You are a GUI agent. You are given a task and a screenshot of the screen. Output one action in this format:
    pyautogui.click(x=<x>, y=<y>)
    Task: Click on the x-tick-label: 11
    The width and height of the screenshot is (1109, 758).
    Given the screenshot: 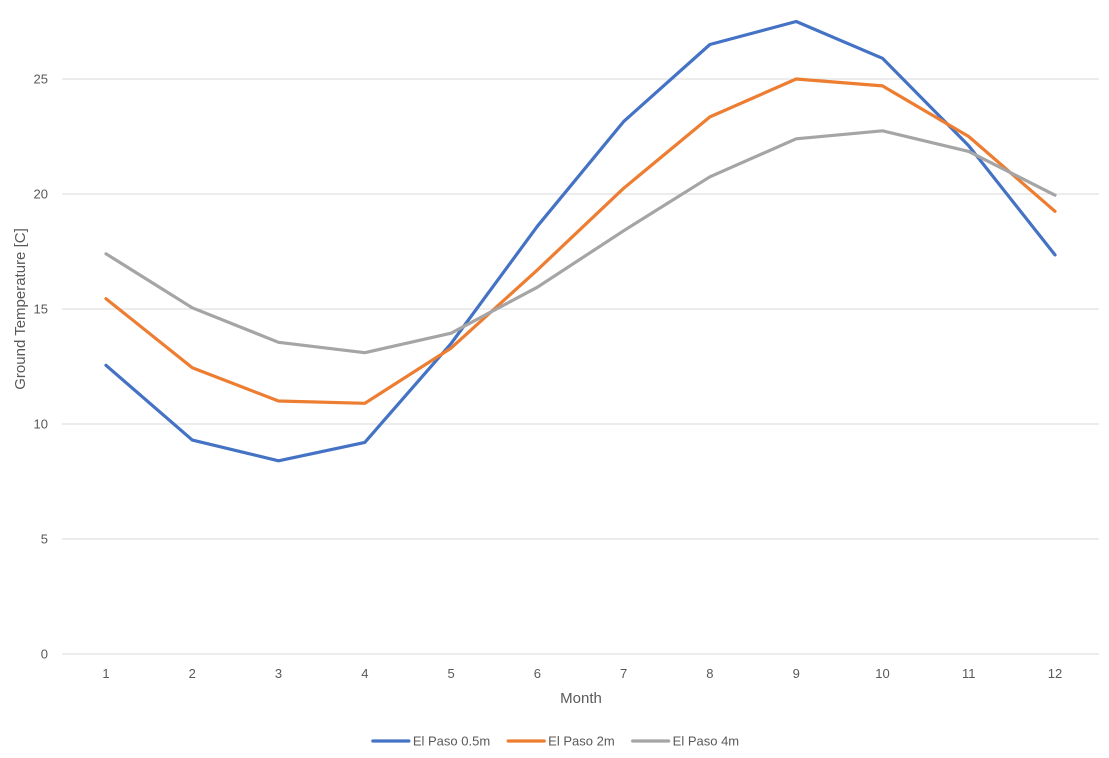 What is the action you would take?
    pyautogui.click(x=969, y=673)
    